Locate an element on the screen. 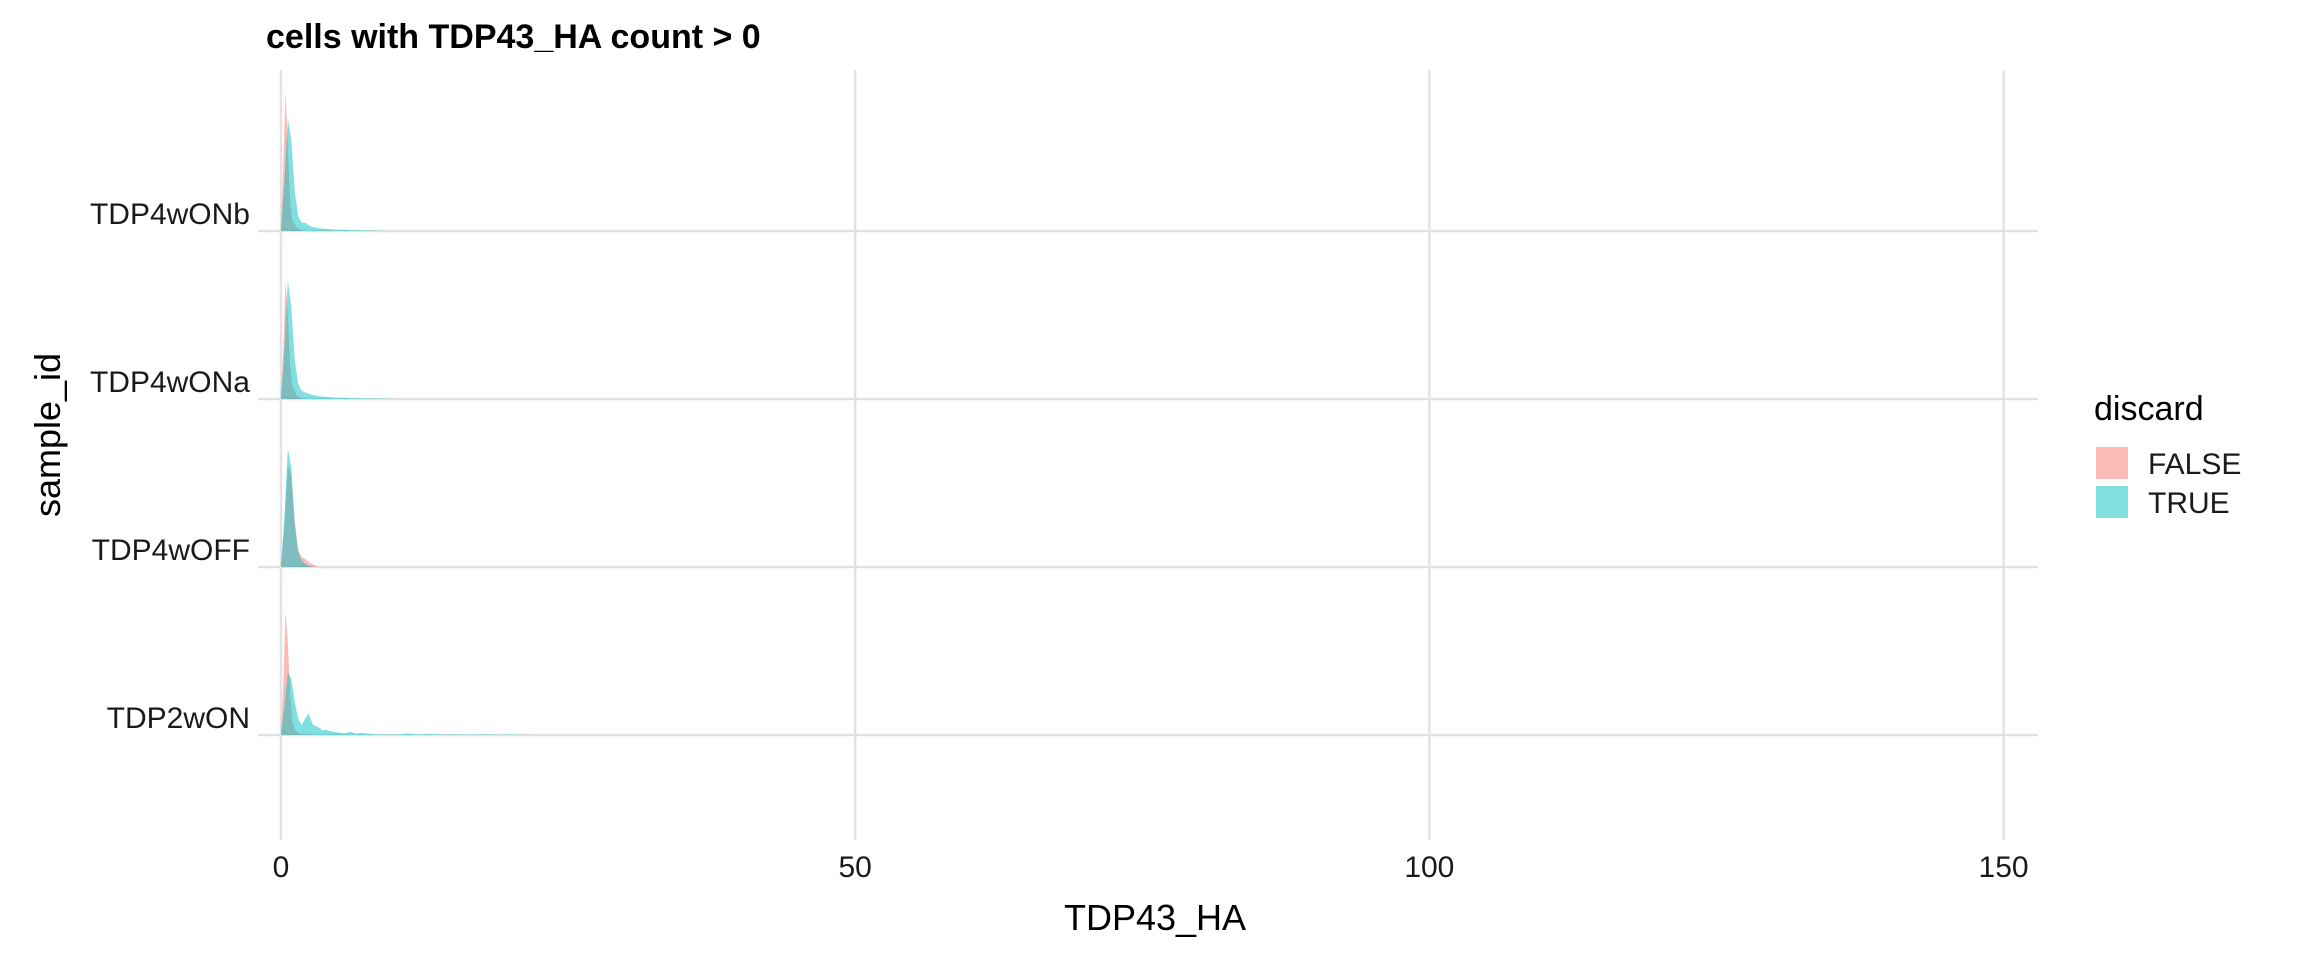 The height and width of the screenshot is (960, 2304). y-axis-title: sample_id is located at coordinates (47, 435).